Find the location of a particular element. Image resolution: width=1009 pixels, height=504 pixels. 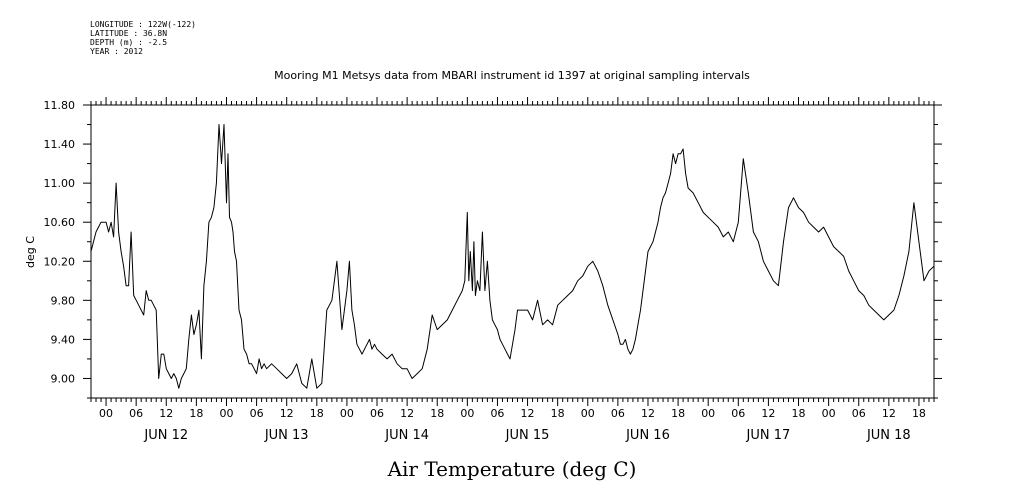

y-tick-label: 11.40 is located at coordinates (60, 144).